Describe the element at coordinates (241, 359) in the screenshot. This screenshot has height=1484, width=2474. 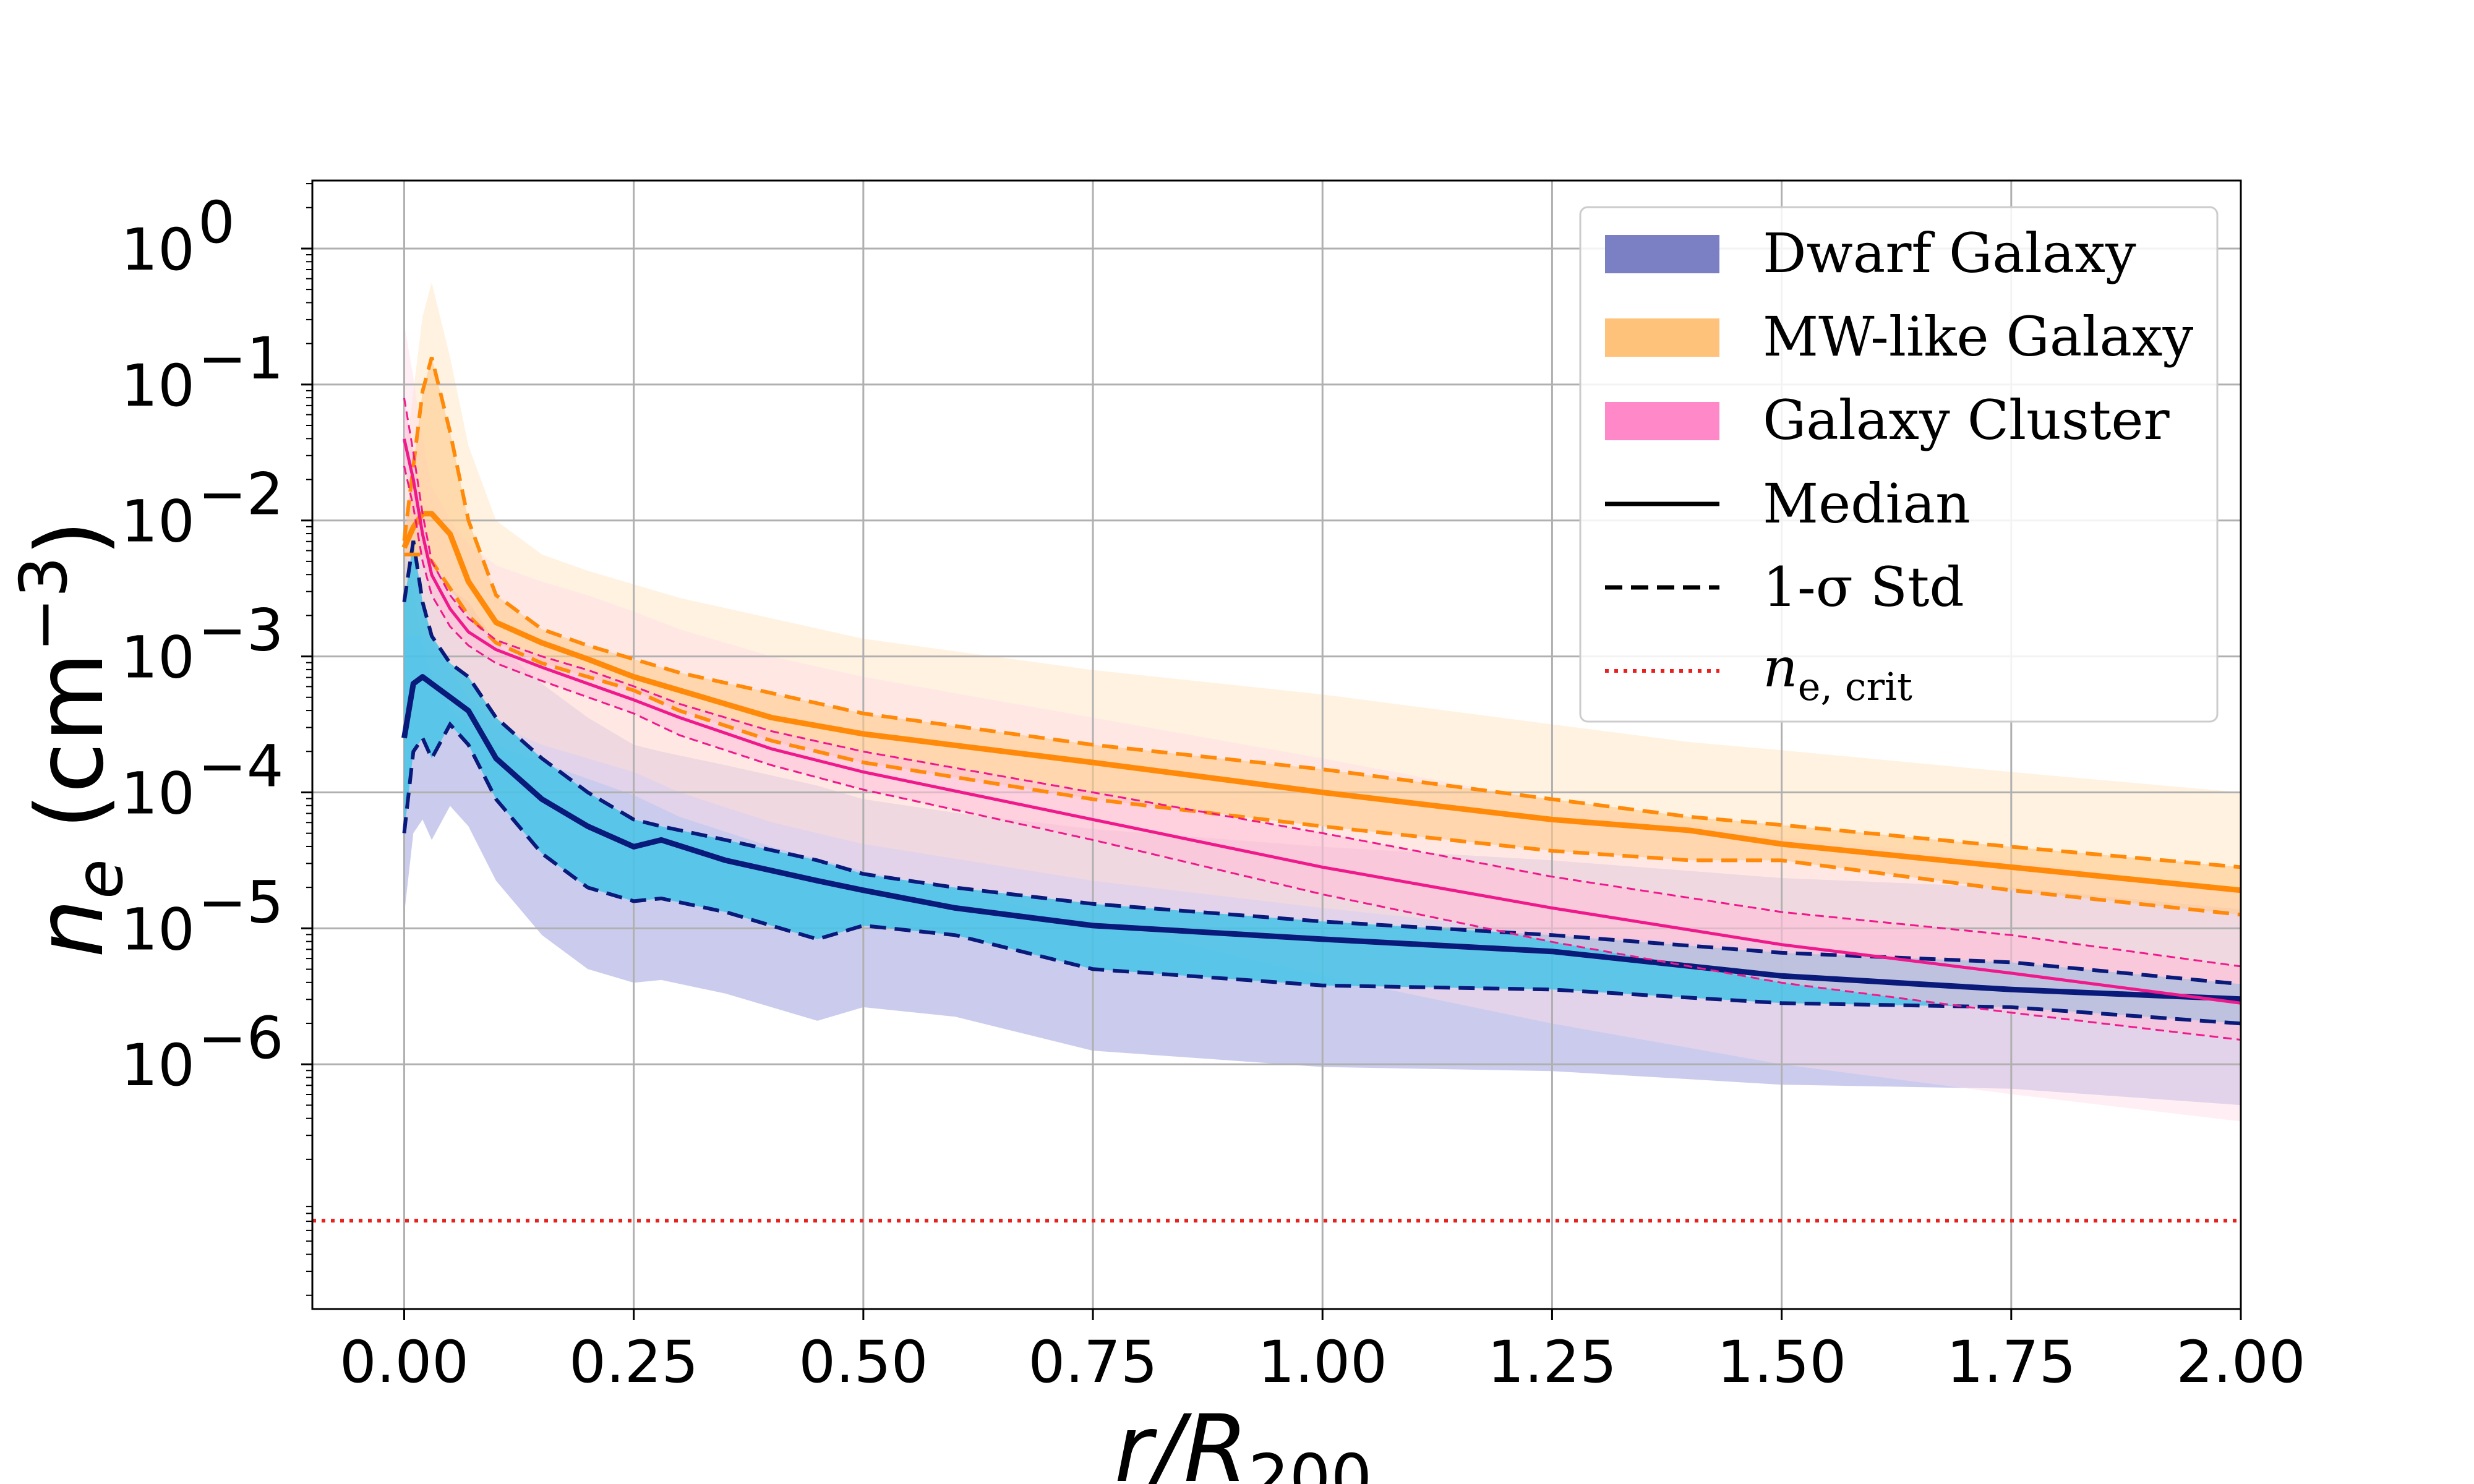
I see `y-tick-exp-1: −1` at that location.